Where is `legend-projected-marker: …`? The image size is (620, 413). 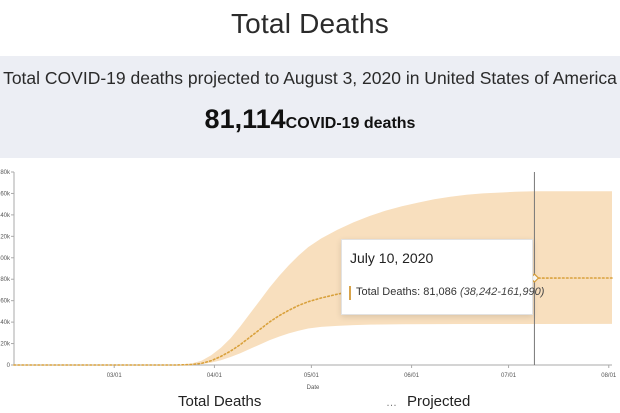 legend-projected-marker: … is located at coordinates (391, 403).